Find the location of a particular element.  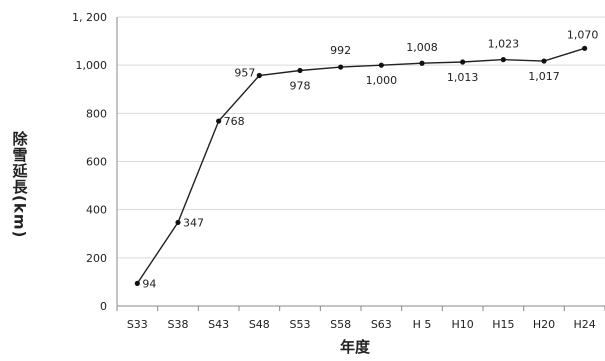

x-axis-title: 年度 is located at coordinates (355, 347).